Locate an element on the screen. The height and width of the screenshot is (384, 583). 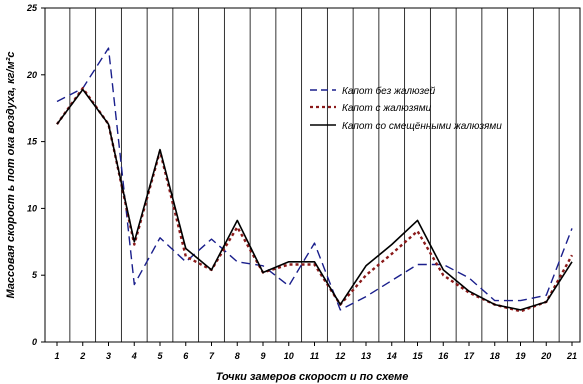
x-axis-title: Точки замеров скорост и по схеме is located at coordinates (312, 377).